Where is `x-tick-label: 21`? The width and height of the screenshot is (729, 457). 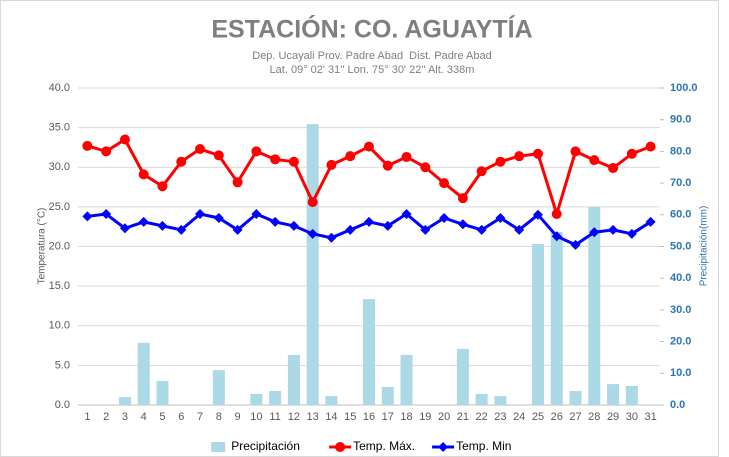
x-tick-label: 21 is located at coordinates (463, 417).